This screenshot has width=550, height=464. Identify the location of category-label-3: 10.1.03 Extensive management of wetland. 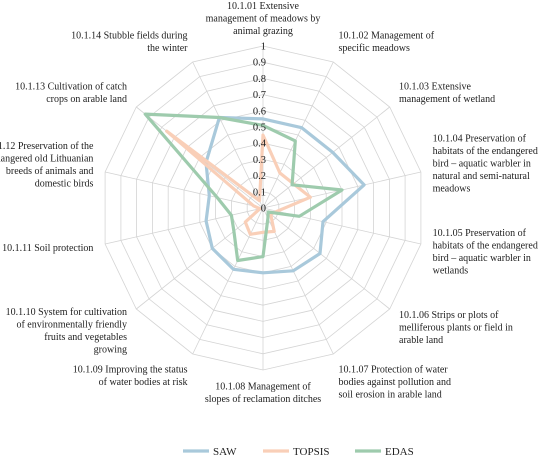
(447, 94).